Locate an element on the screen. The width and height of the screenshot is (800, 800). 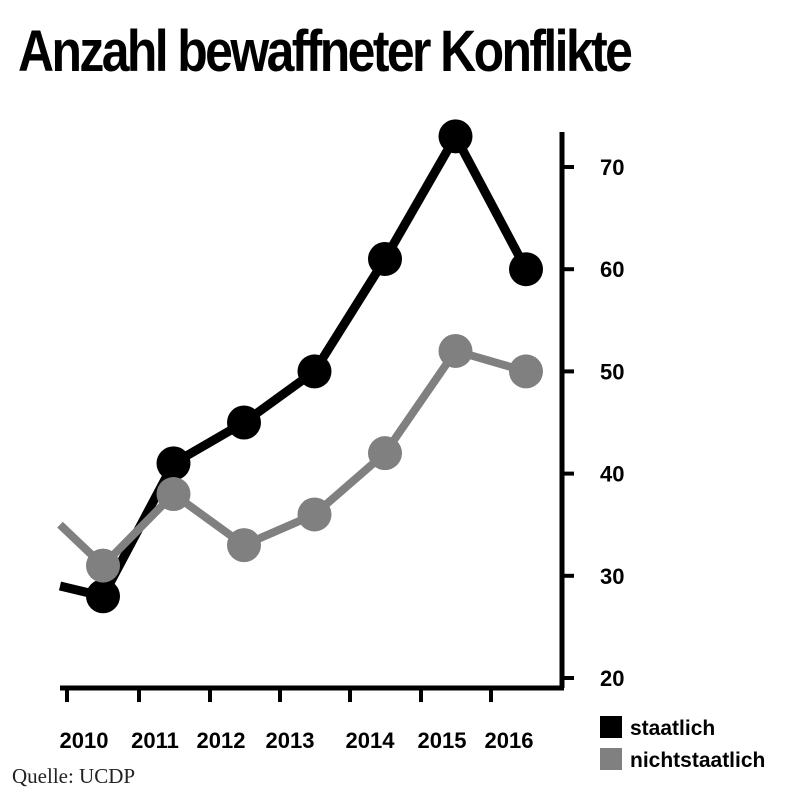
source-note: Quelle: UCDP is located at coordinates (74, 776).